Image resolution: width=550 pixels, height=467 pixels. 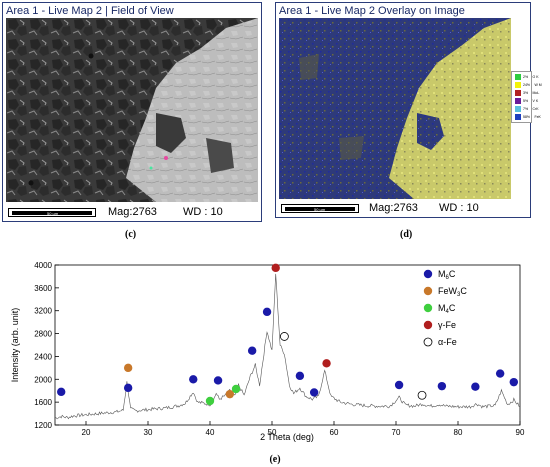 What do you see at coordinates (535, 109) in the screenshot?
I see `legend-element: CrK` at bounding box center [535, 109].